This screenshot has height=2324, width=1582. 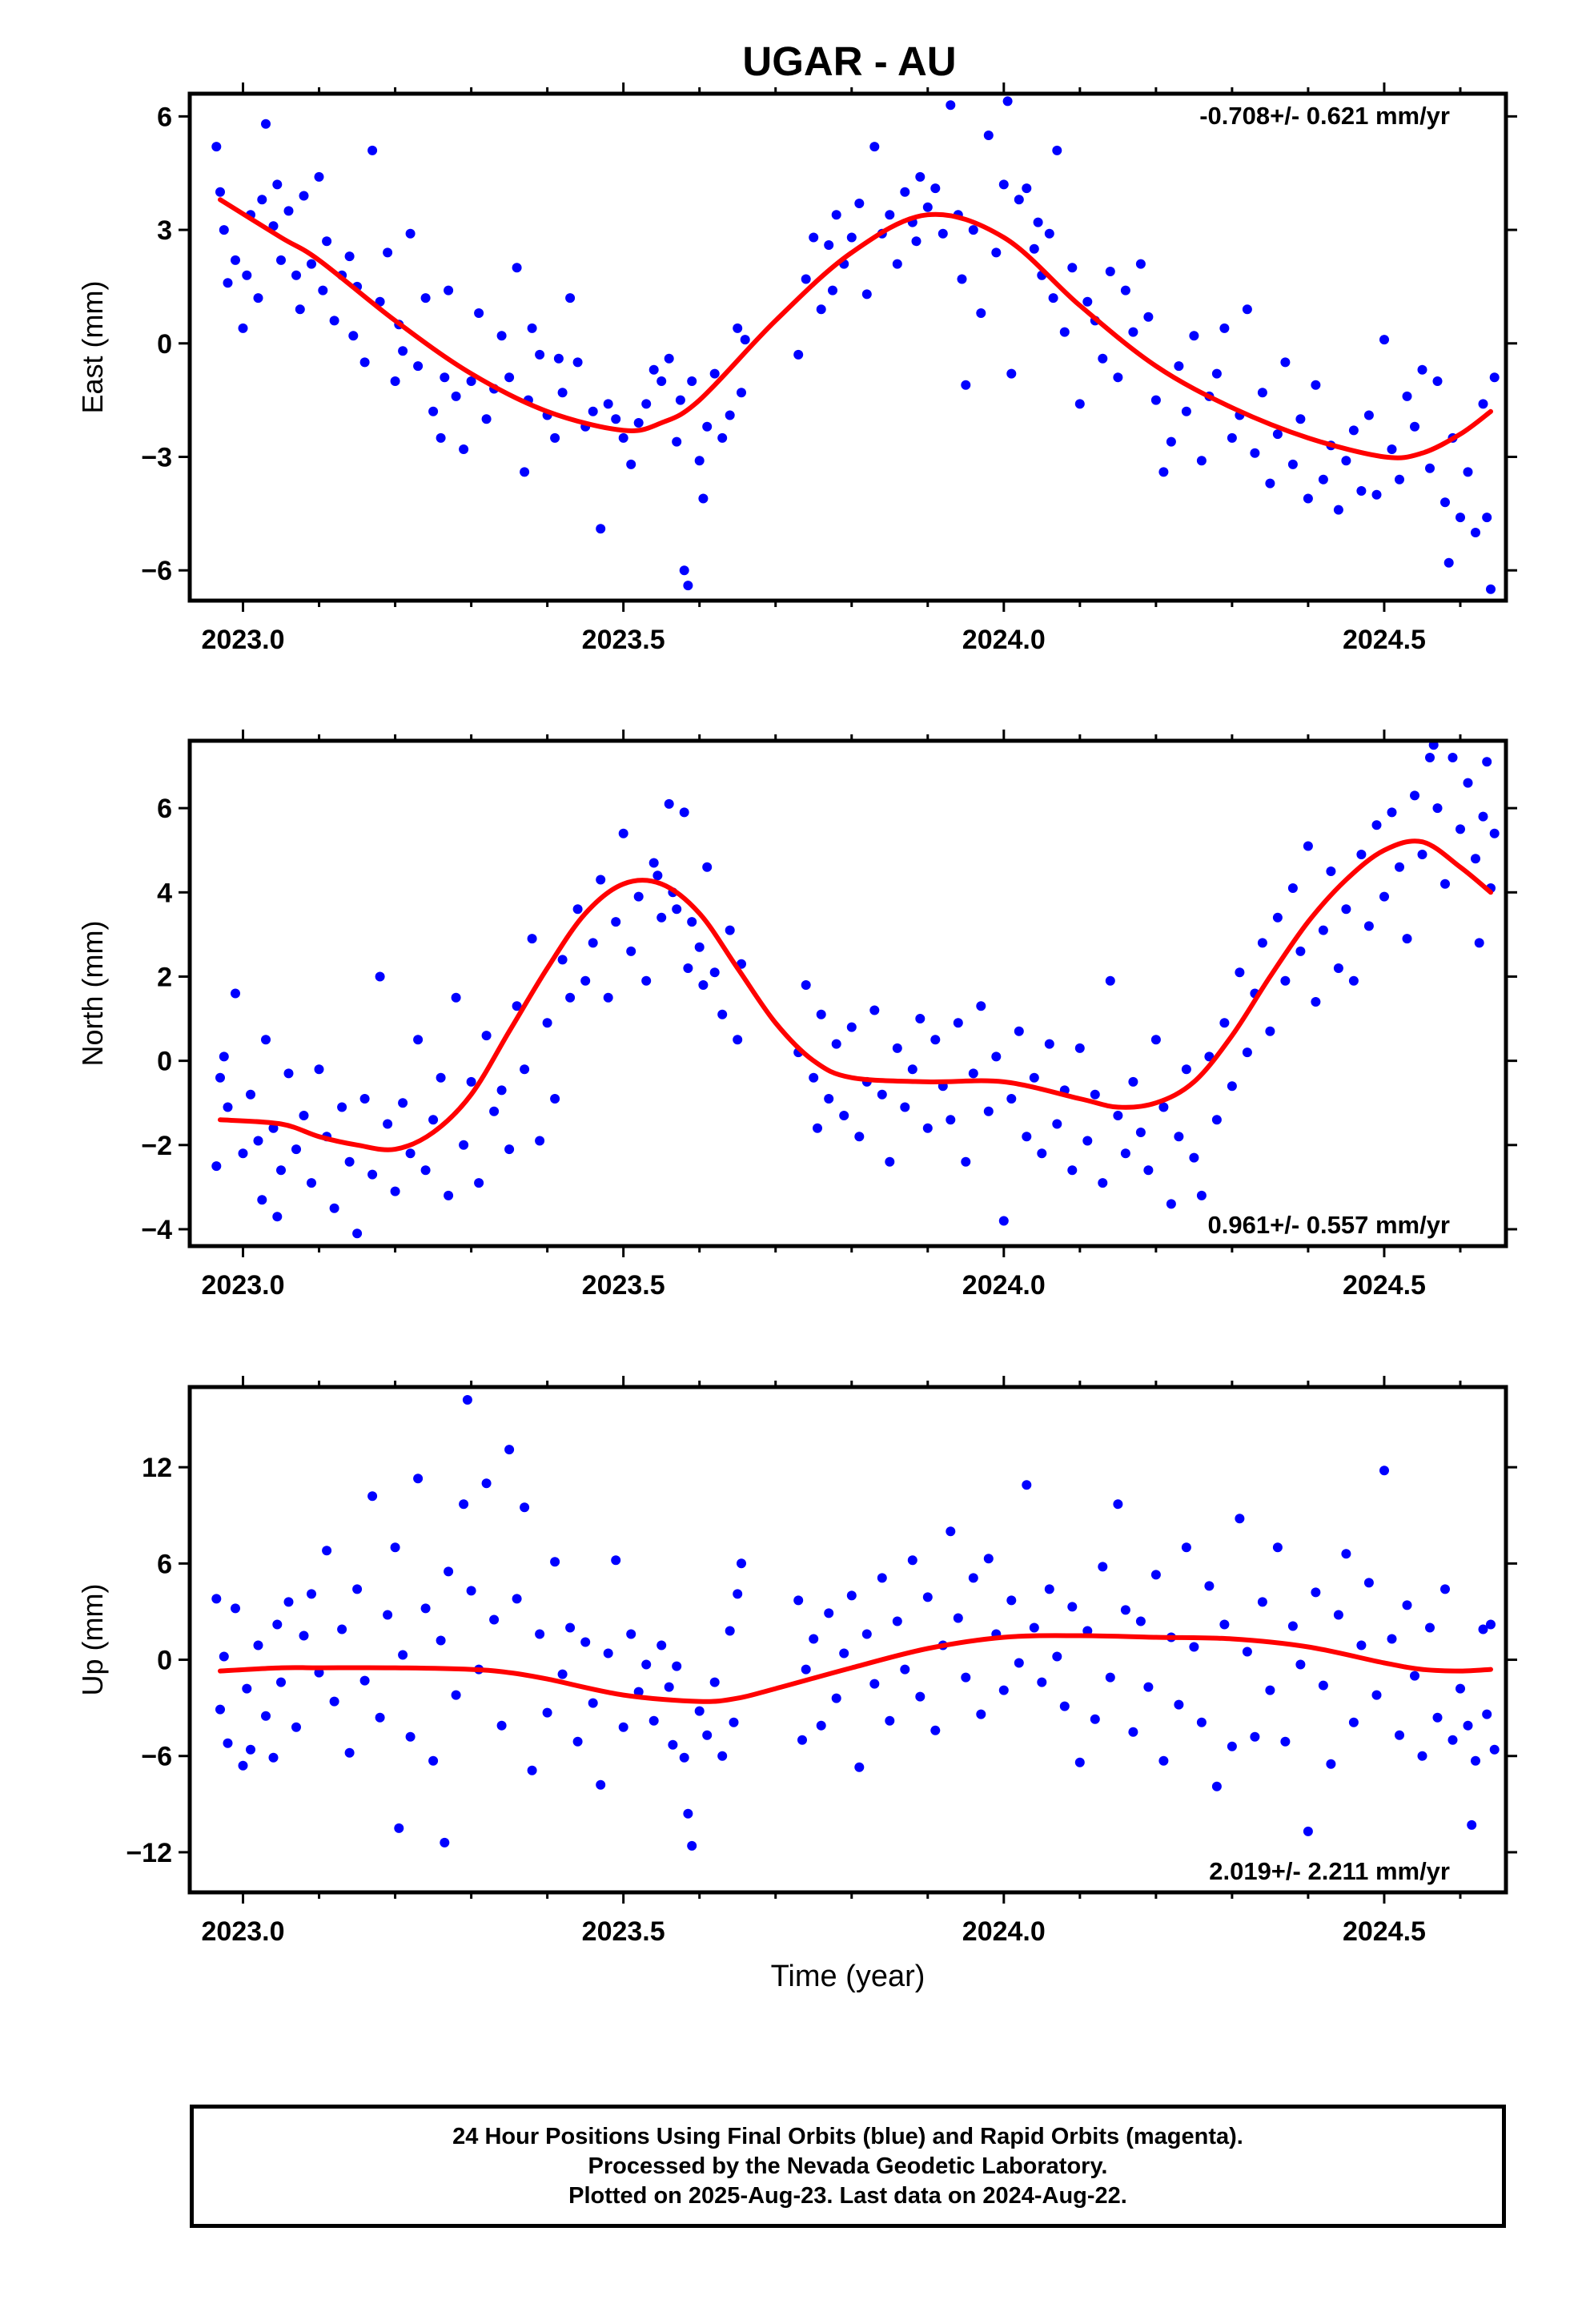 I want to click on y-tick-label: 4, so click(x=164, y=893).